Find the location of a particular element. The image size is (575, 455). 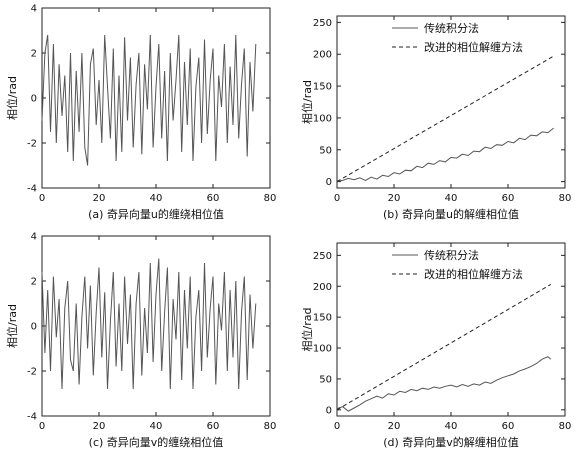

panel-caption: (a) 奇异向量u的缠绕相位值 is located at coordinates (156, 214).